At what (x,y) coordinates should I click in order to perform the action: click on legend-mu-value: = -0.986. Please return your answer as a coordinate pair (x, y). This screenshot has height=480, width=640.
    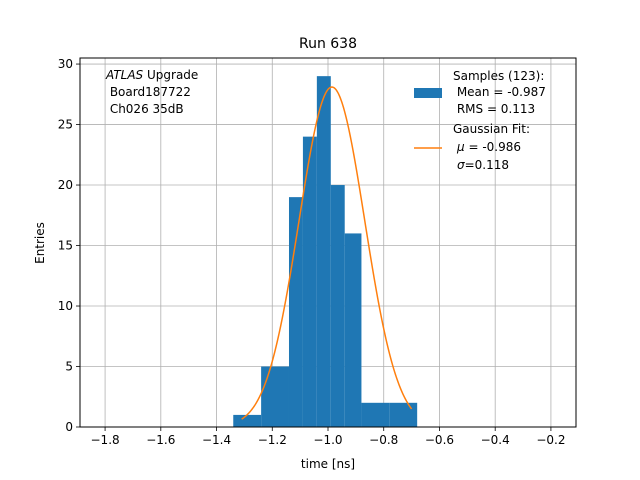
    Looking at the image, I should click on (493, 147).